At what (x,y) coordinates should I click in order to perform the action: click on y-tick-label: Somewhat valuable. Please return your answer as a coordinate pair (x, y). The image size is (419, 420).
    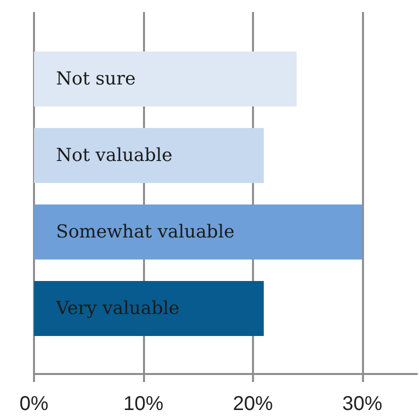
    Looking at the image, I should click on (145, 232).